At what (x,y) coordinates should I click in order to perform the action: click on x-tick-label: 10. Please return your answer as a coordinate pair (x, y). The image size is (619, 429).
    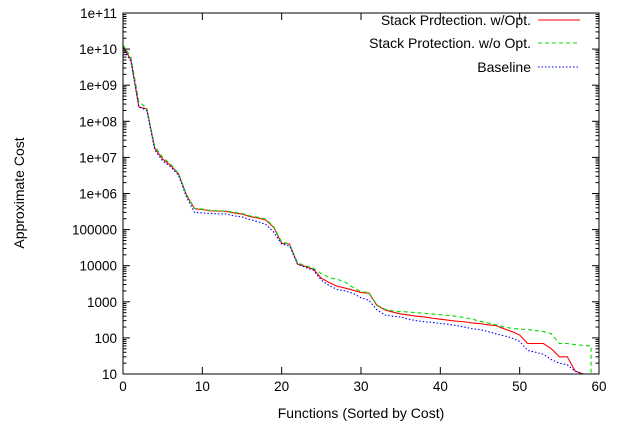
    Looking at the image, I should click on (202, 386).